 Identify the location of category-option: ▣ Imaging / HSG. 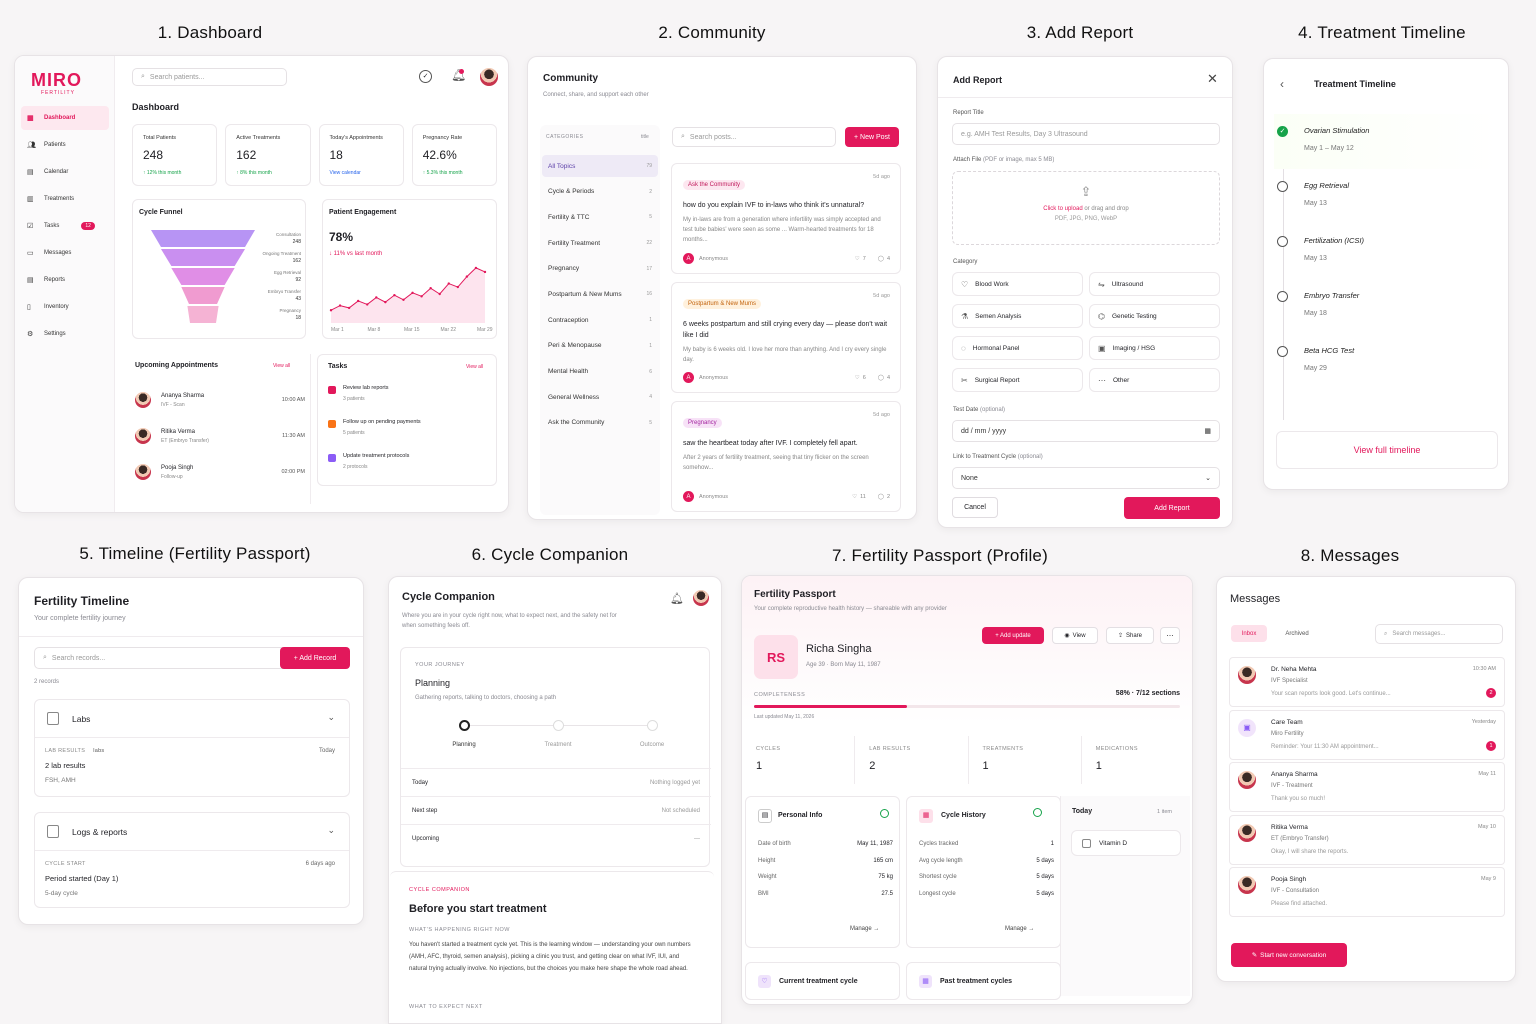
(1154, 348).